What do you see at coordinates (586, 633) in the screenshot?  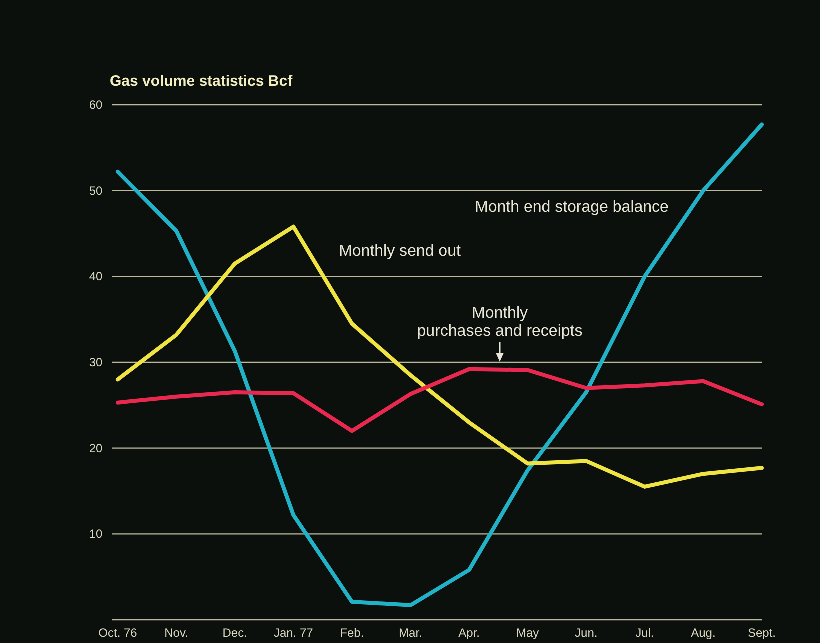 I see `x-tick-label: Jun.` at bounding box center [586, 633].